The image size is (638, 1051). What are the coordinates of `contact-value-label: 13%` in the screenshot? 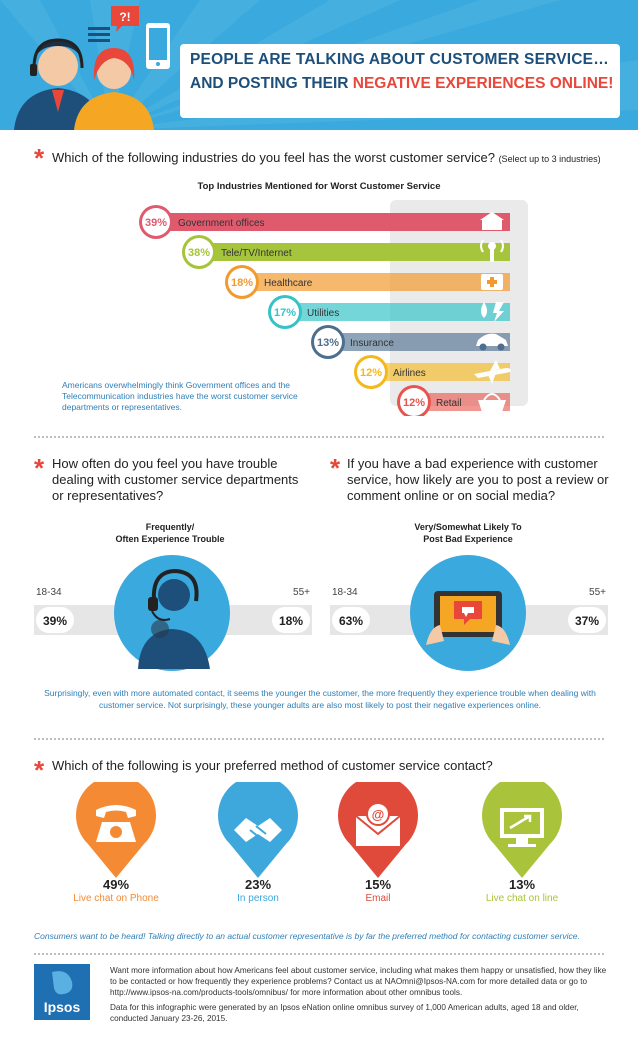 It's located at (522, 884).